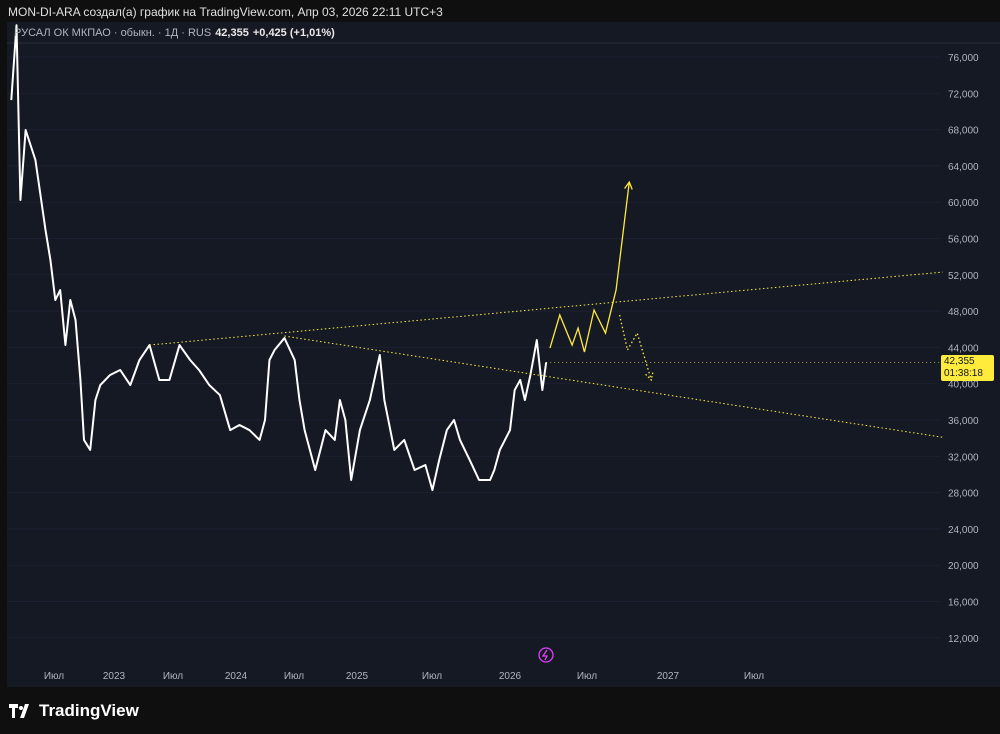 The image size is (1000, 734). I want to click on y-tick-label: 20,000, so click(963, 566).